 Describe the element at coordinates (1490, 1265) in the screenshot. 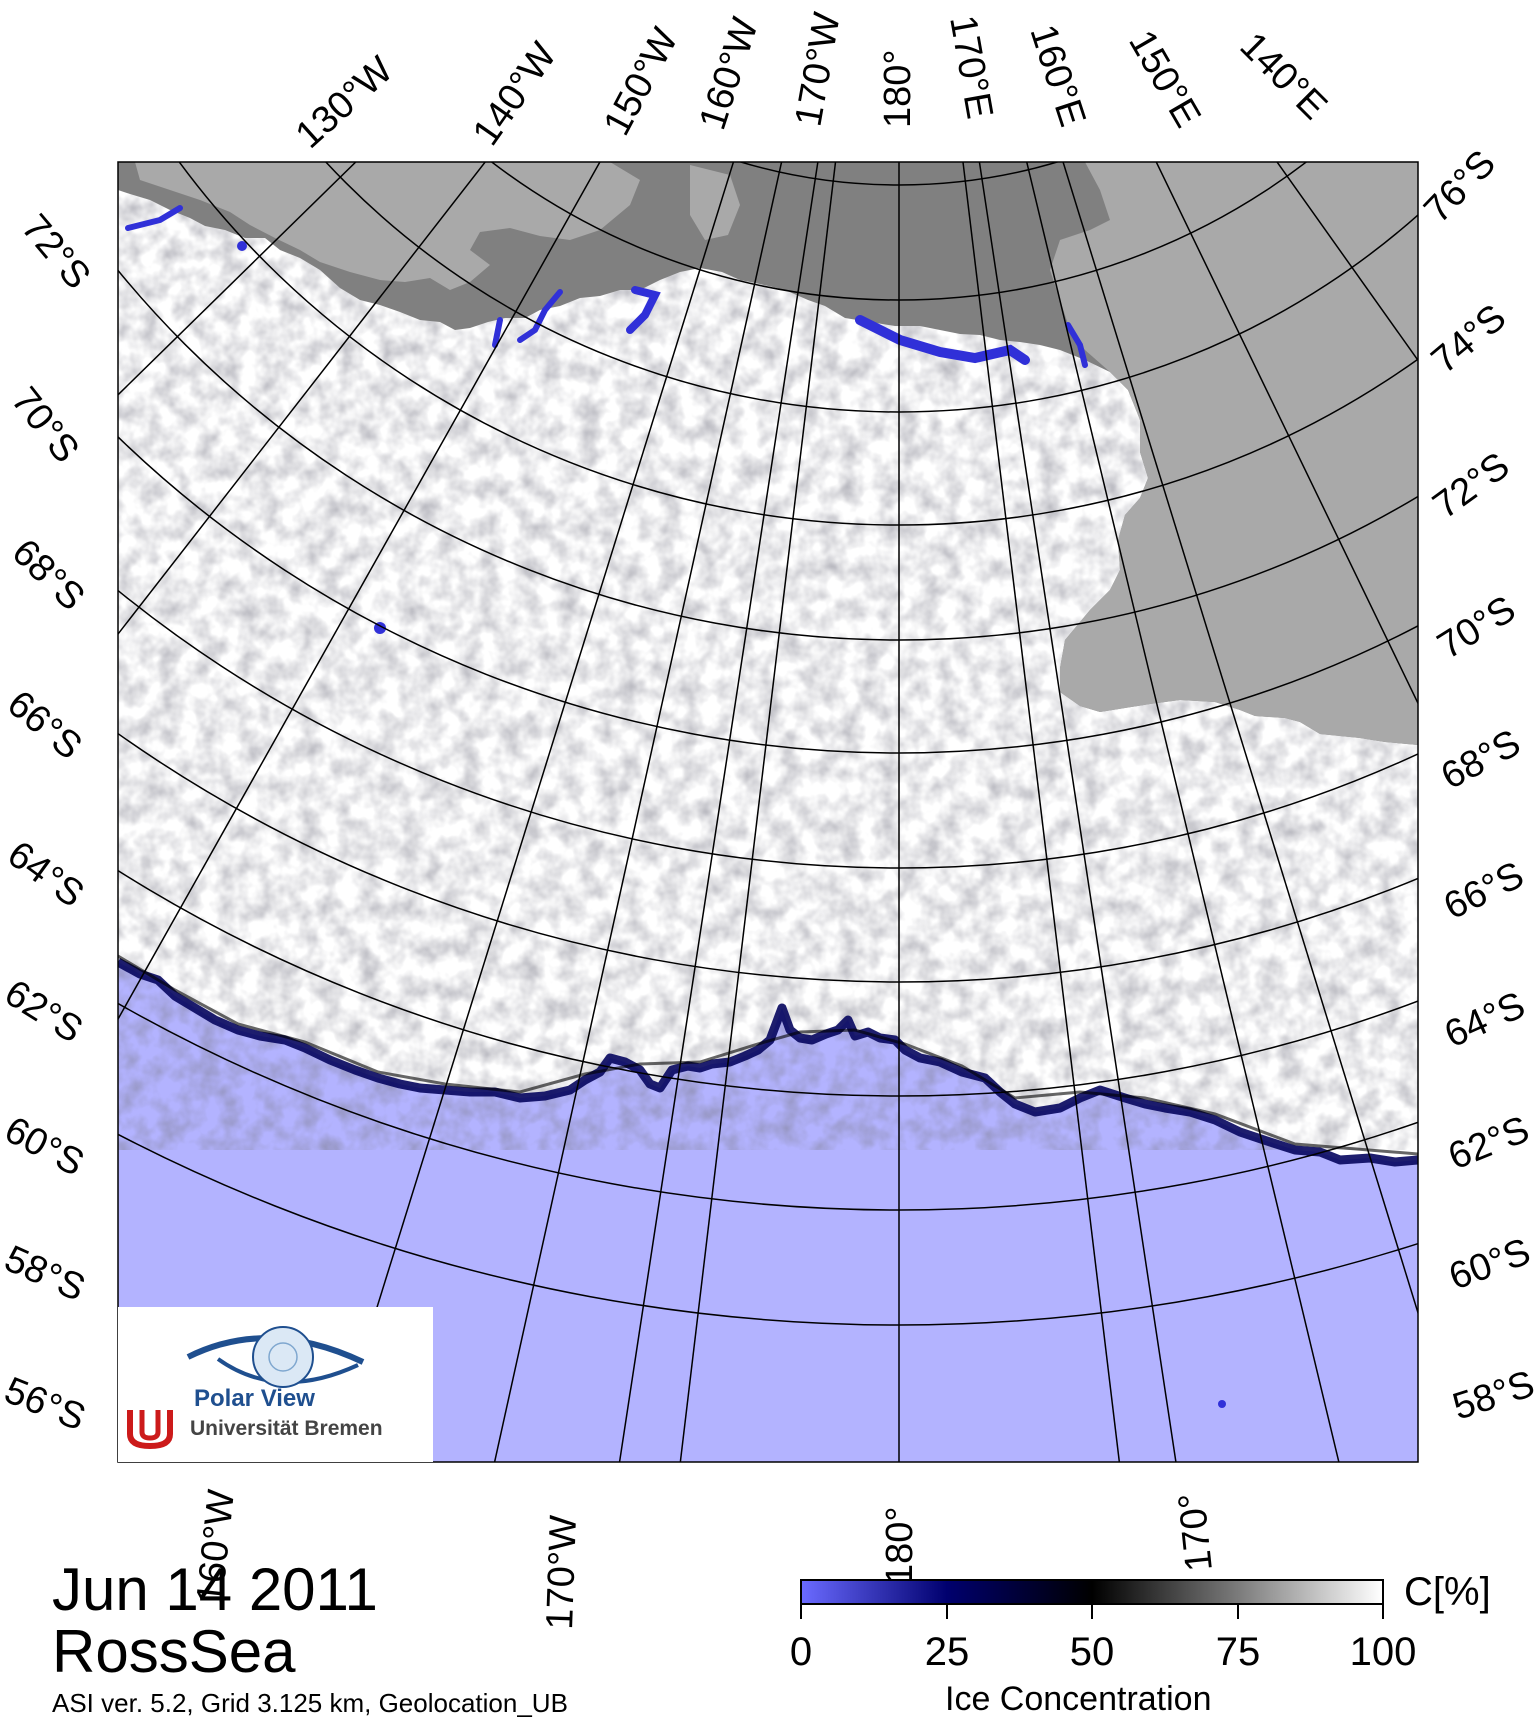

I see `lat-label-right-60s: 60°S` at that location.